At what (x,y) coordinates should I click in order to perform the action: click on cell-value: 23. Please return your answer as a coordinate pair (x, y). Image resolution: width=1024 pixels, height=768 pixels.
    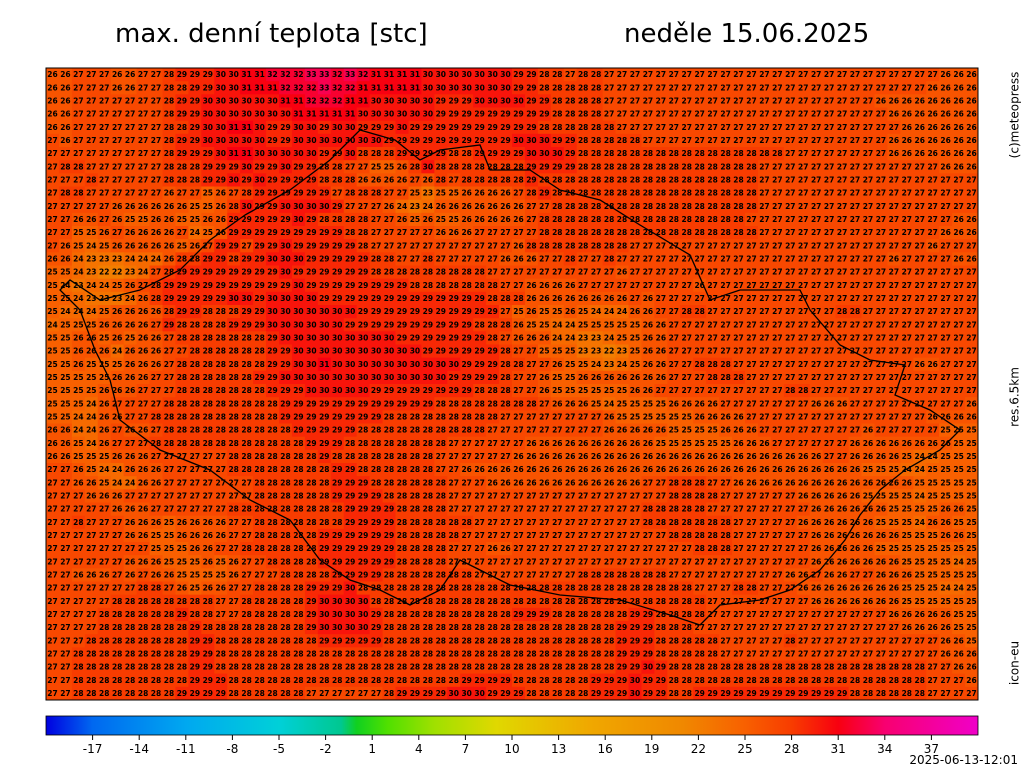
    Looking at the image, I should click on (117, 259).